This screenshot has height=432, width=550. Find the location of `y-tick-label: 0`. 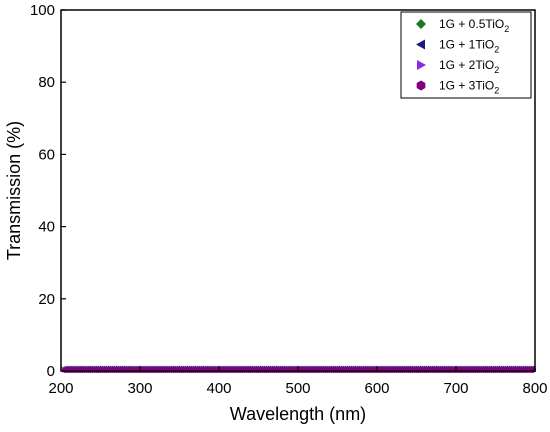

y-tick-label: 0 is located at coordinates (51, 371).